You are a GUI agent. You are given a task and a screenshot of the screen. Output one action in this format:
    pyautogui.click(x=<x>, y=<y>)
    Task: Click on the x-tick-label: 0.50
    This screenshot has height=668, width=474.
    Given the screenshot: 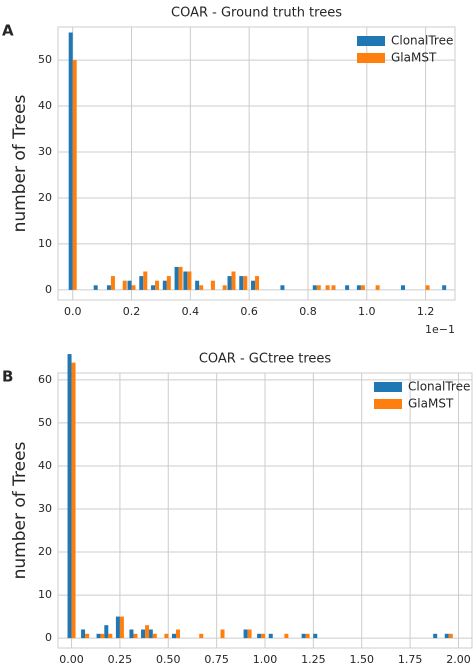 What is the action you would take?
    pyautogui.click(x=168, y=659)
    